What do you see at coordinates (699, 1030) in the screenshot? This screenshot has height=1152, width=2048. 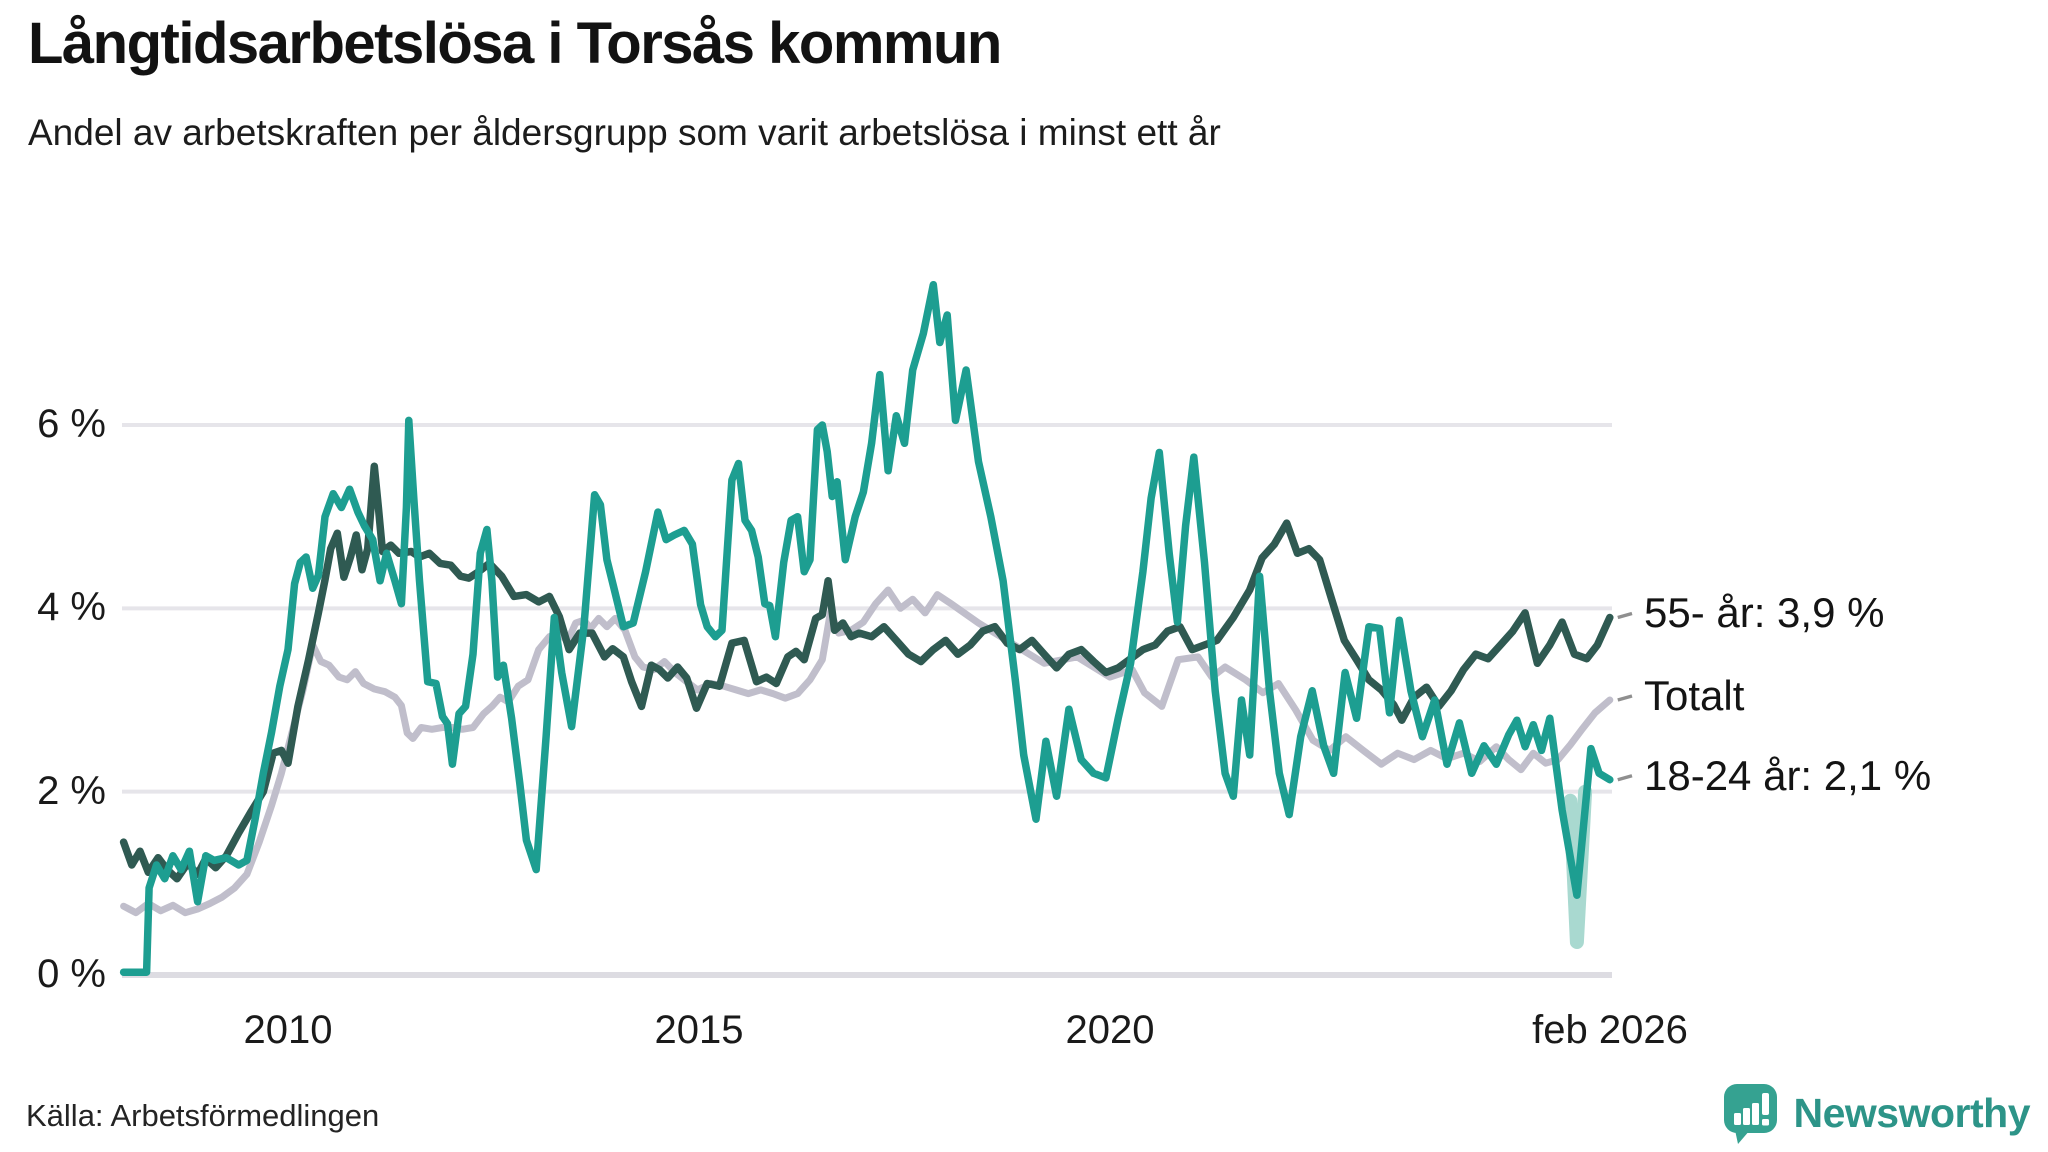 I see `x-axis-tick-label: 2015` at bounding box center [699, 1030].